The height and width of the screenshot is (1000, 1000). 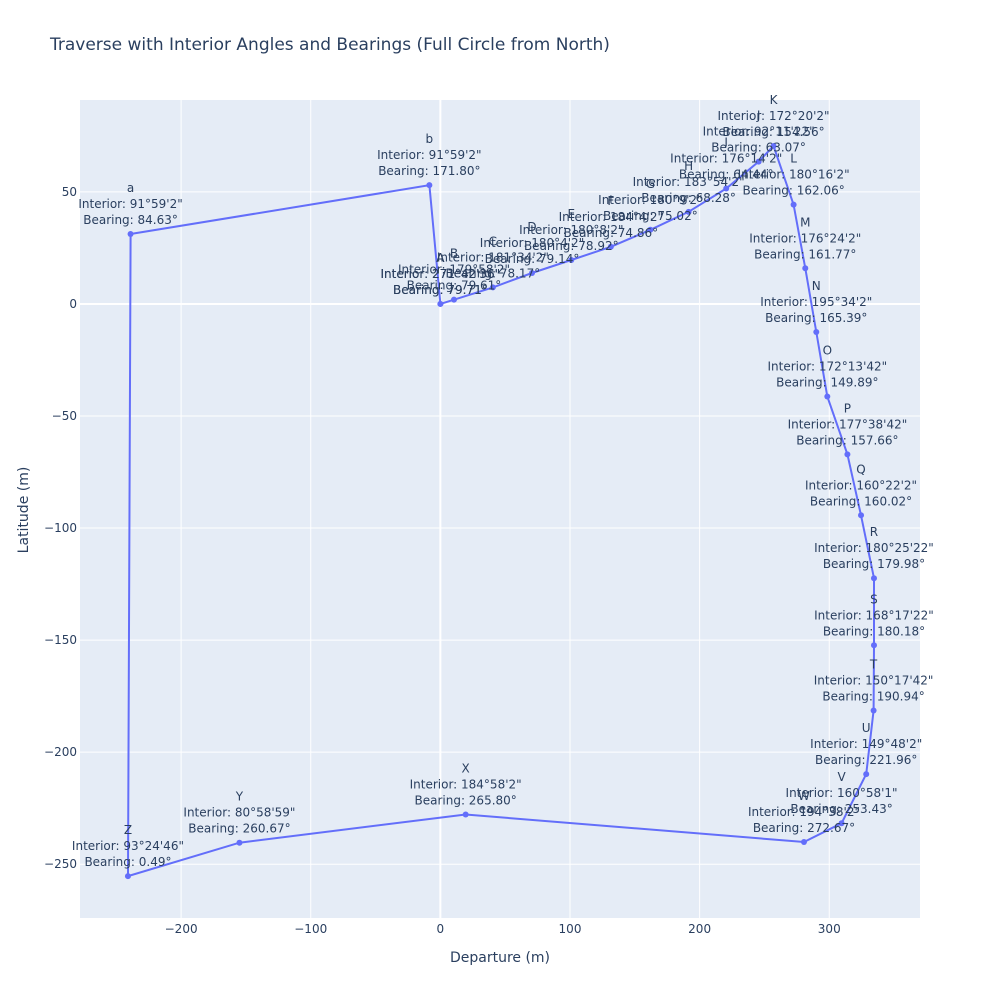 I want to click on interior-angle-label: Interior: 177°38'42", so click(x=848, y=424).